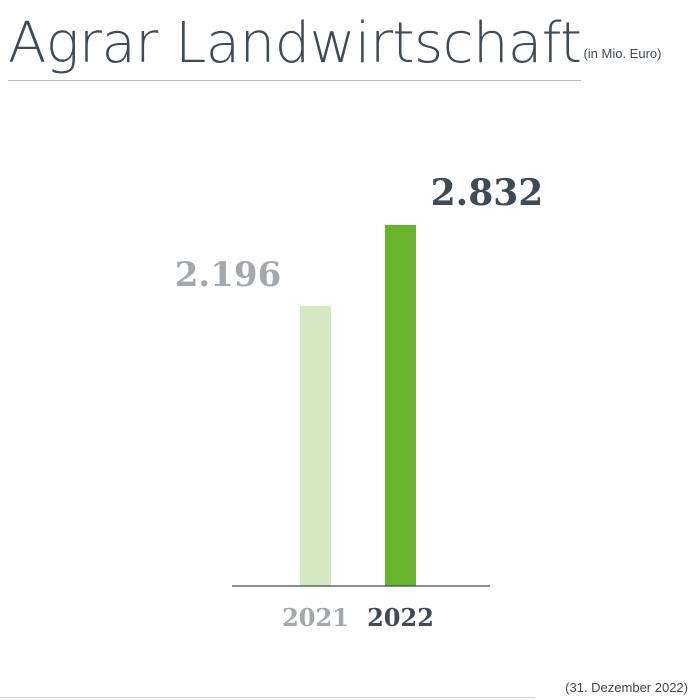 This screenshot has height=700, width=700. I want to click on footnote-date: (31. Dezember 2022), so click(626, 687).